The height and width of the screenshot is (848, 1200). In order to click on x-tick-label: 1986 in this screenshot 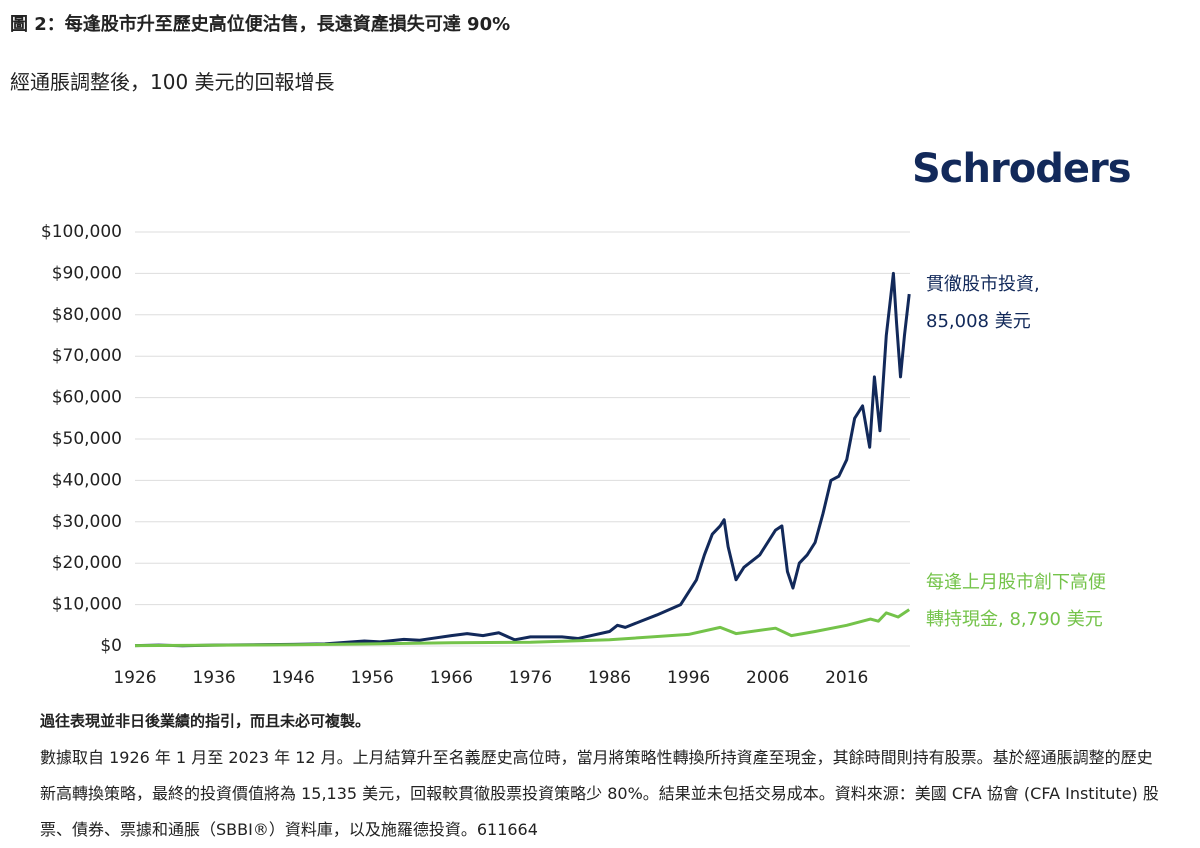, I will do `click(609, 678)`.